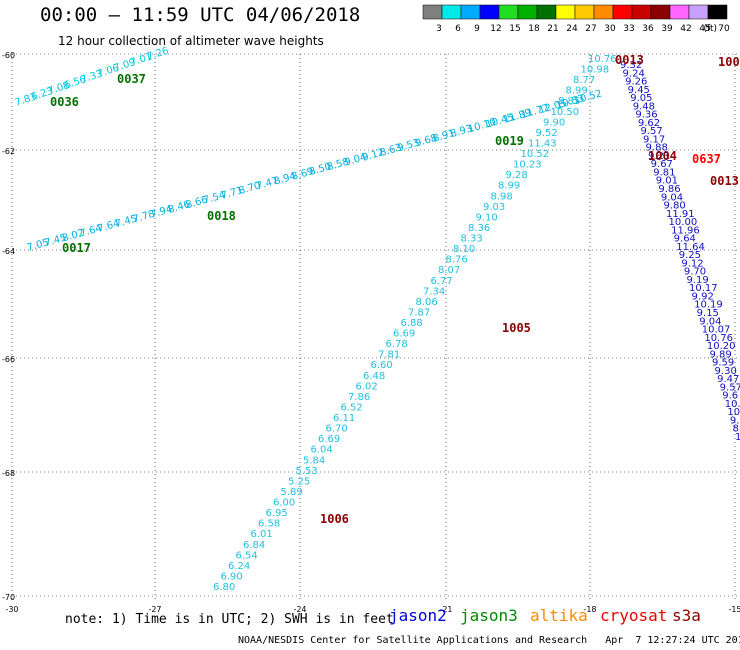  Describe the element at coordinates (717, 12) in the screenshot. I see `color-swatch` at that location.